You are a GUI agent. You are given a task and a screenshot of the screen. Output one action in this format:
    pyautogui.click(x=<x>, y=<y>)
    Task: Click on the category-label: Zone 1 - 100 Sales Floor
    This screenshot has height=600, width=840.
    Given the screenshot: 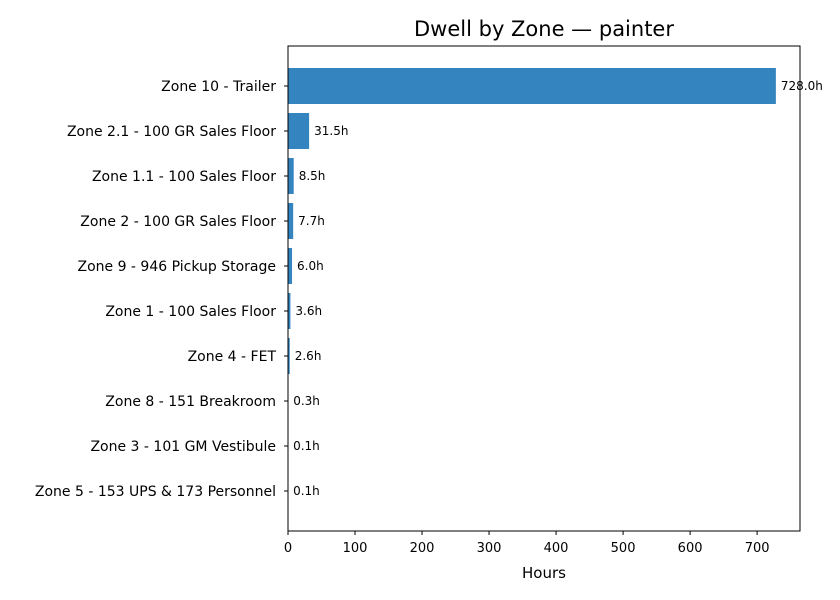 What is the action you would take?
    pyautogui.click(x=190, y=312)
    